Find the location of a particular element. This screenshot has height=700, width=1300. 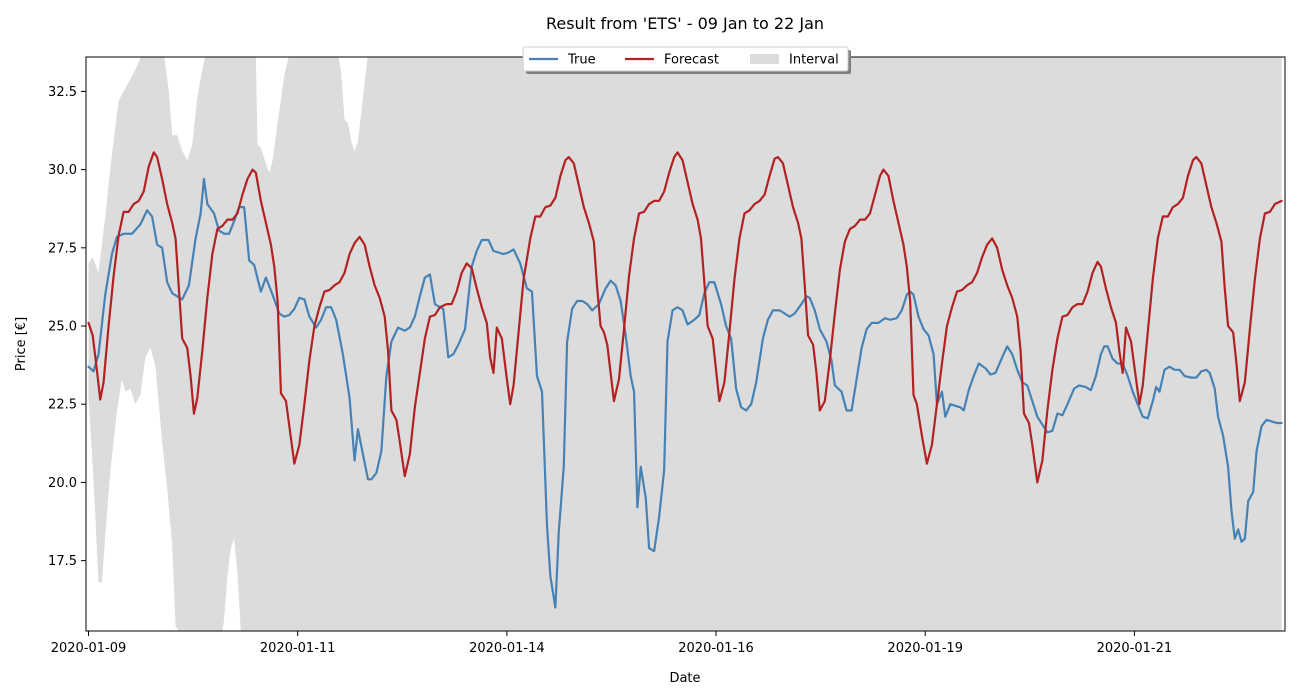

legend-box is located at coordinates (685, 59).